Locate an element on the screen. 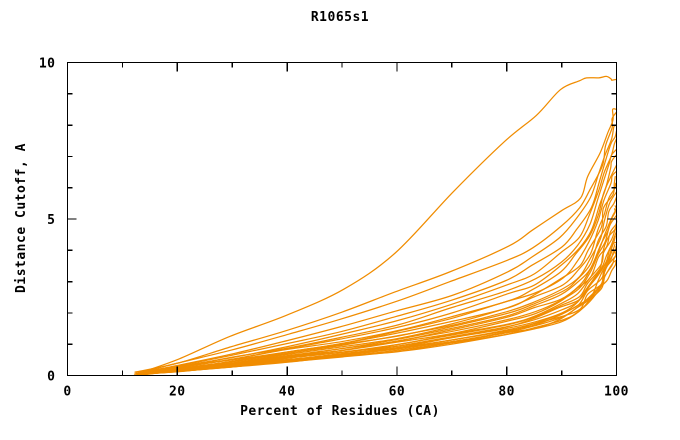 The image size is (680, 440). x-axis-label: Percent of Residues (CA) is located at coordinates (340, 411).